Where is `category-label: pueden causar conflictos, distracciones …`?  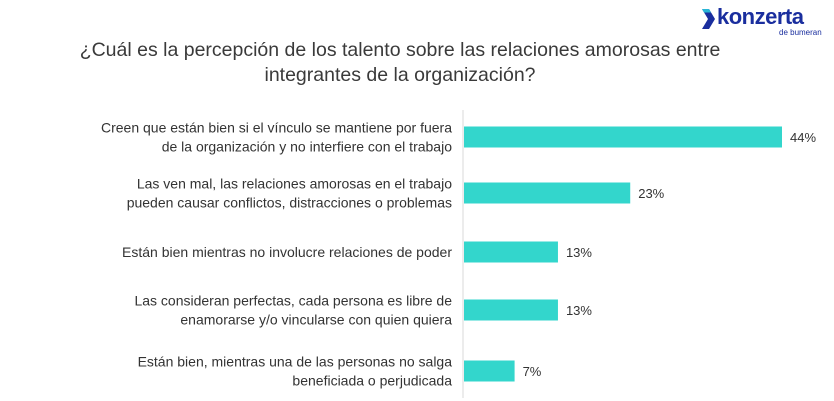 category-label: pueden causar conflictos, distracciones … is located at coordinates (289, 203).